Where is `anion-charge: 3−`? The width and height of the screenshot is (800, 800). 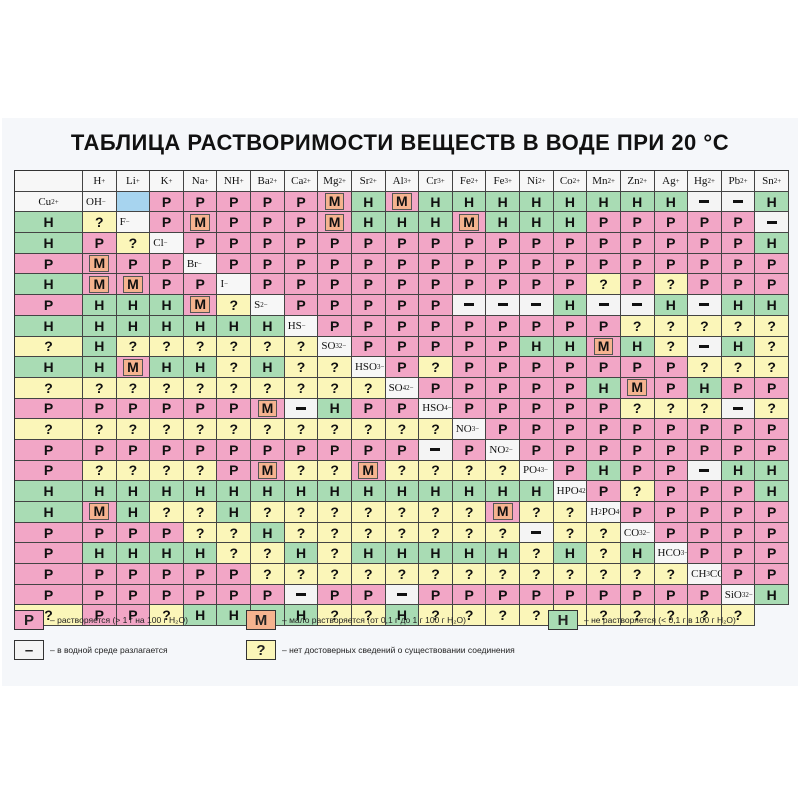
anion-charge: 3− is located at coordinates (544, 470).